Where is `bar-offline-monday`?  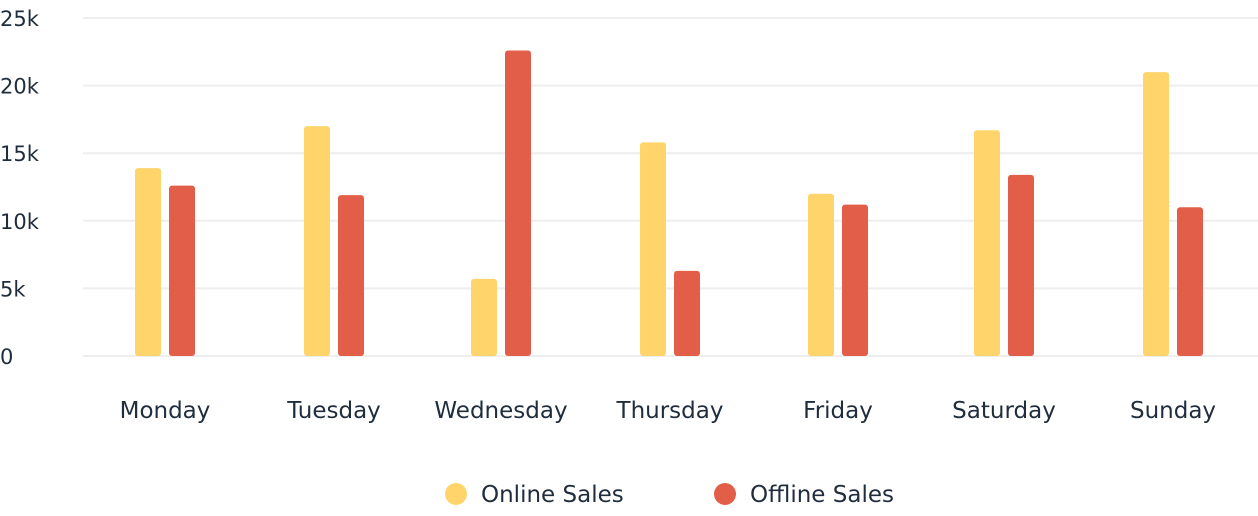
bar-offline-monday is located at coordinates (182, 270).